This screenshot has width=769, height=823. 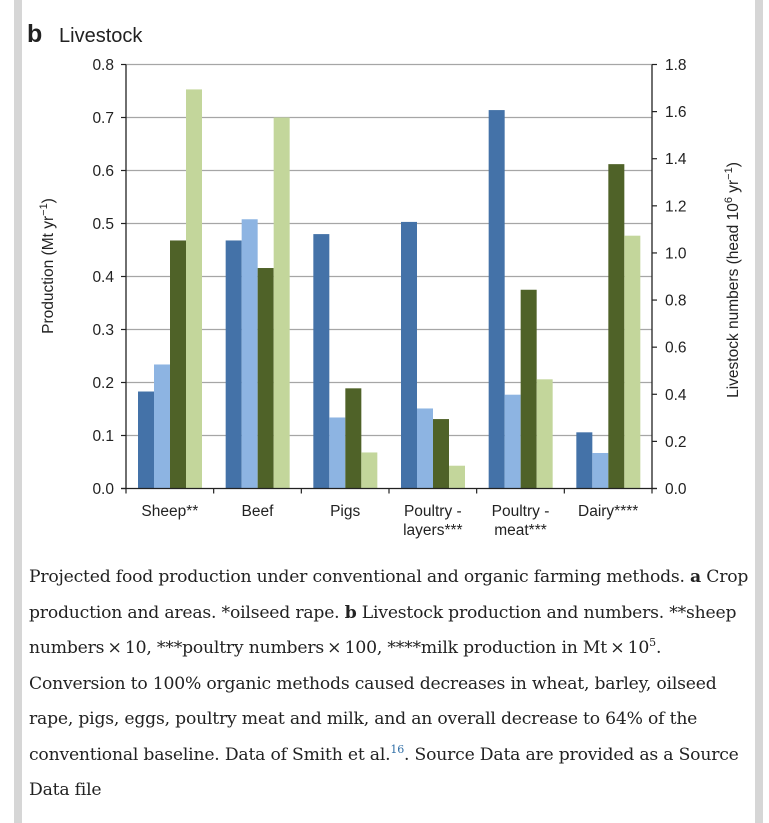 I want to click on y-axis-label: Production (Mt yr−1), so click(x=47, y=266).